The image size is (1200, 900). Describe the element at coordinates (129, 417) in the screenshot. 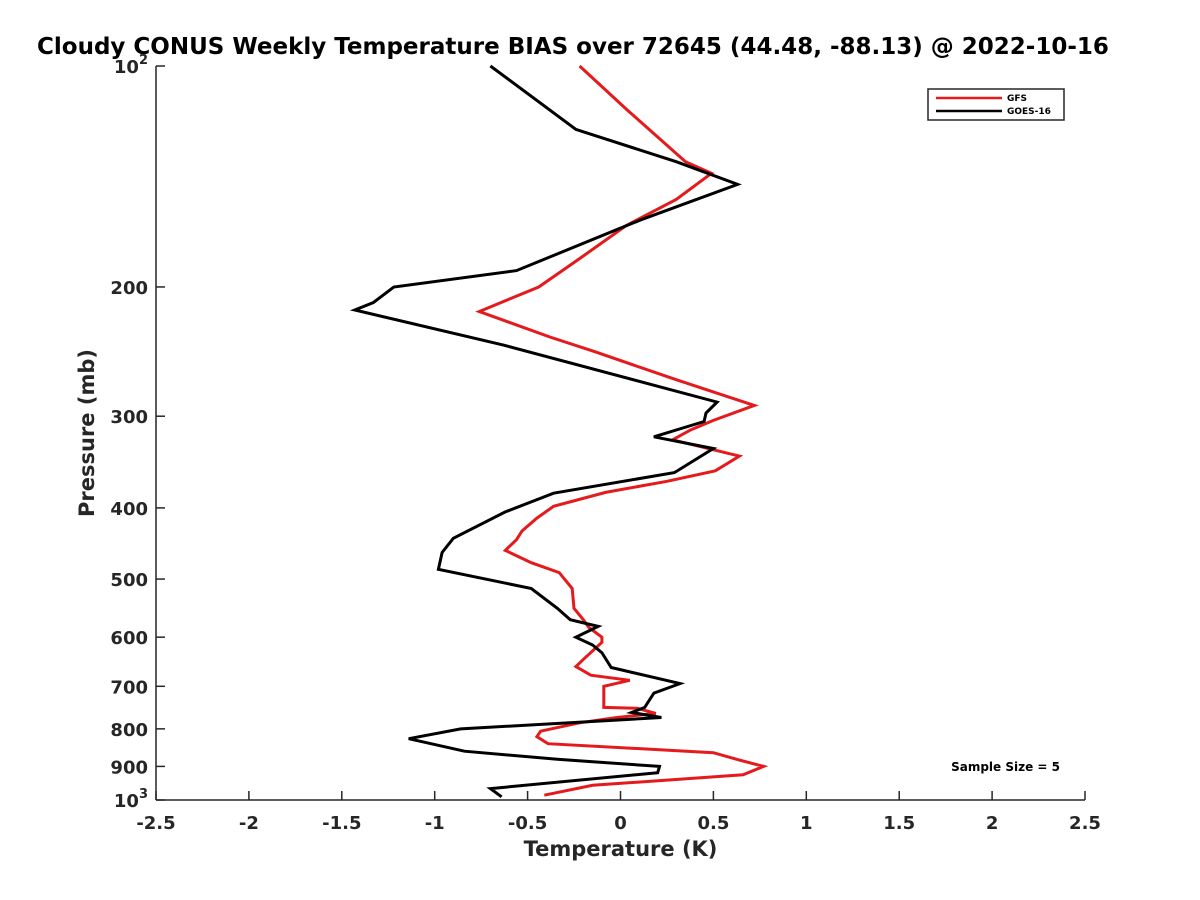

I see `y-tick-label: 300` at that location.